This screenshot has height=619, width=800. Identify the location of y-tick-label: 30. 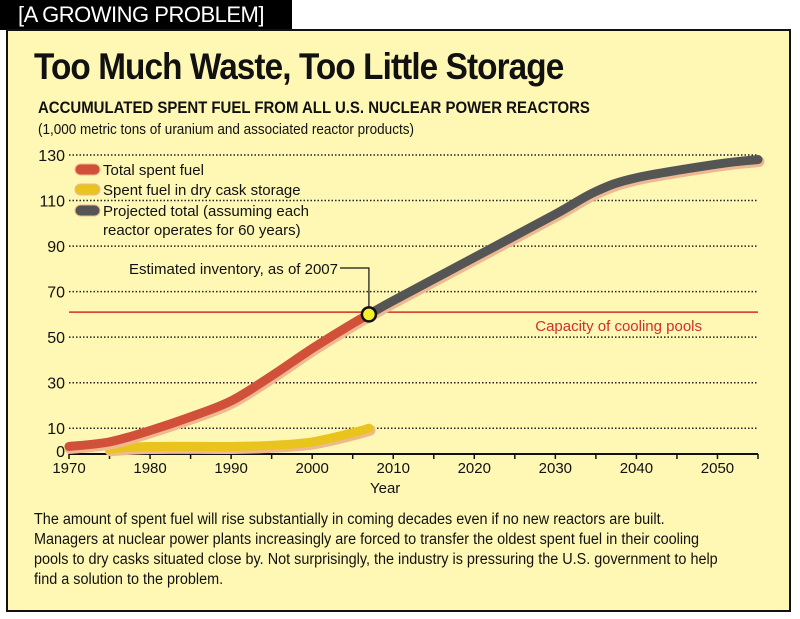
(56, 384).